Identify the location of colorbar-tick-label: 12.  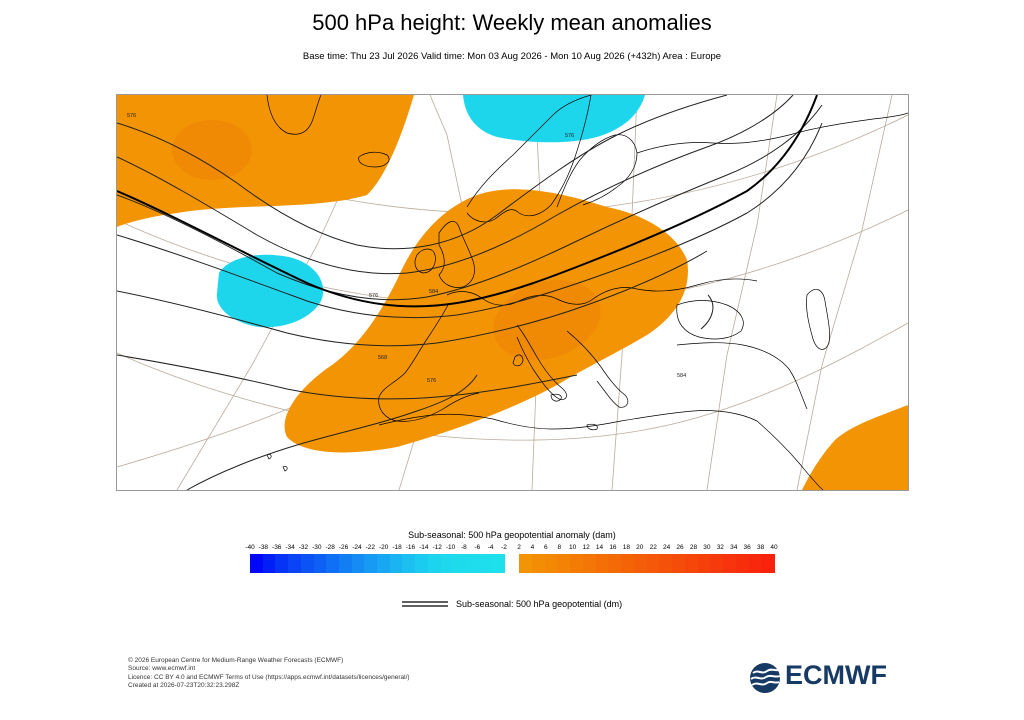
(586, 547).